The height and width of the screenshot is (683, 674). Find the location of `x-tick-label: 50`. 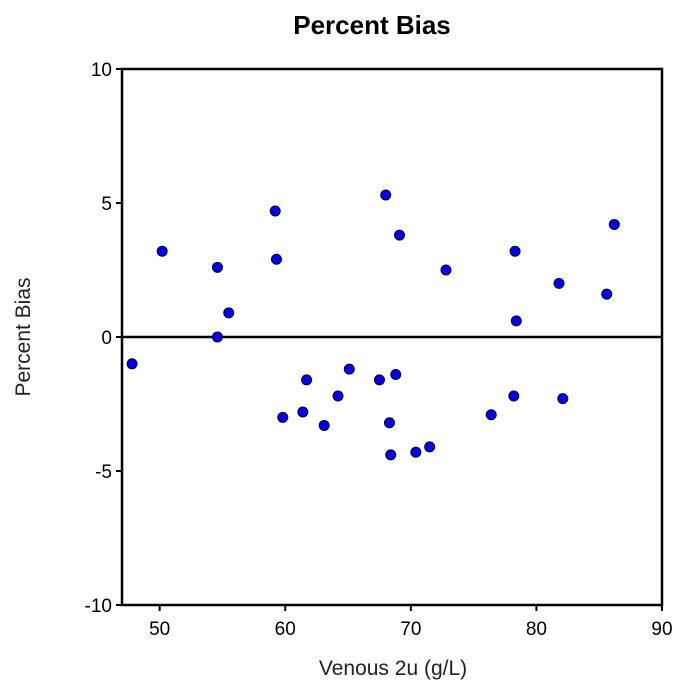

x-tick-label: 50 is located at coordinates (159, 629).